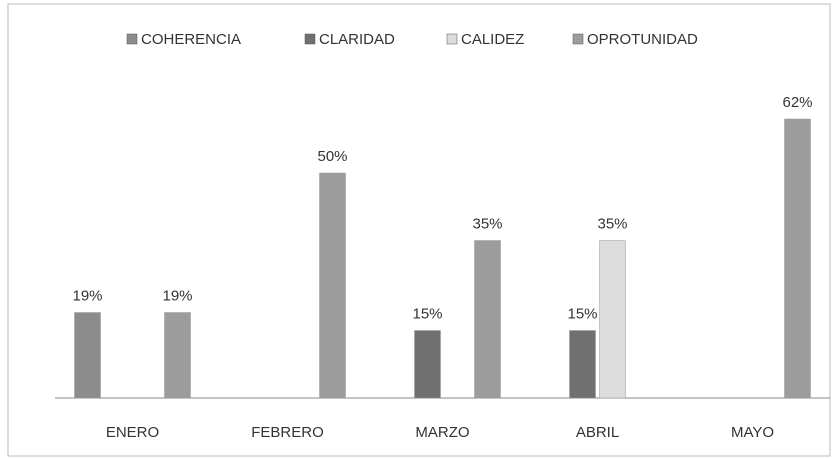  I want to click on legend-label: CLARIDAD, so click(357, 39).